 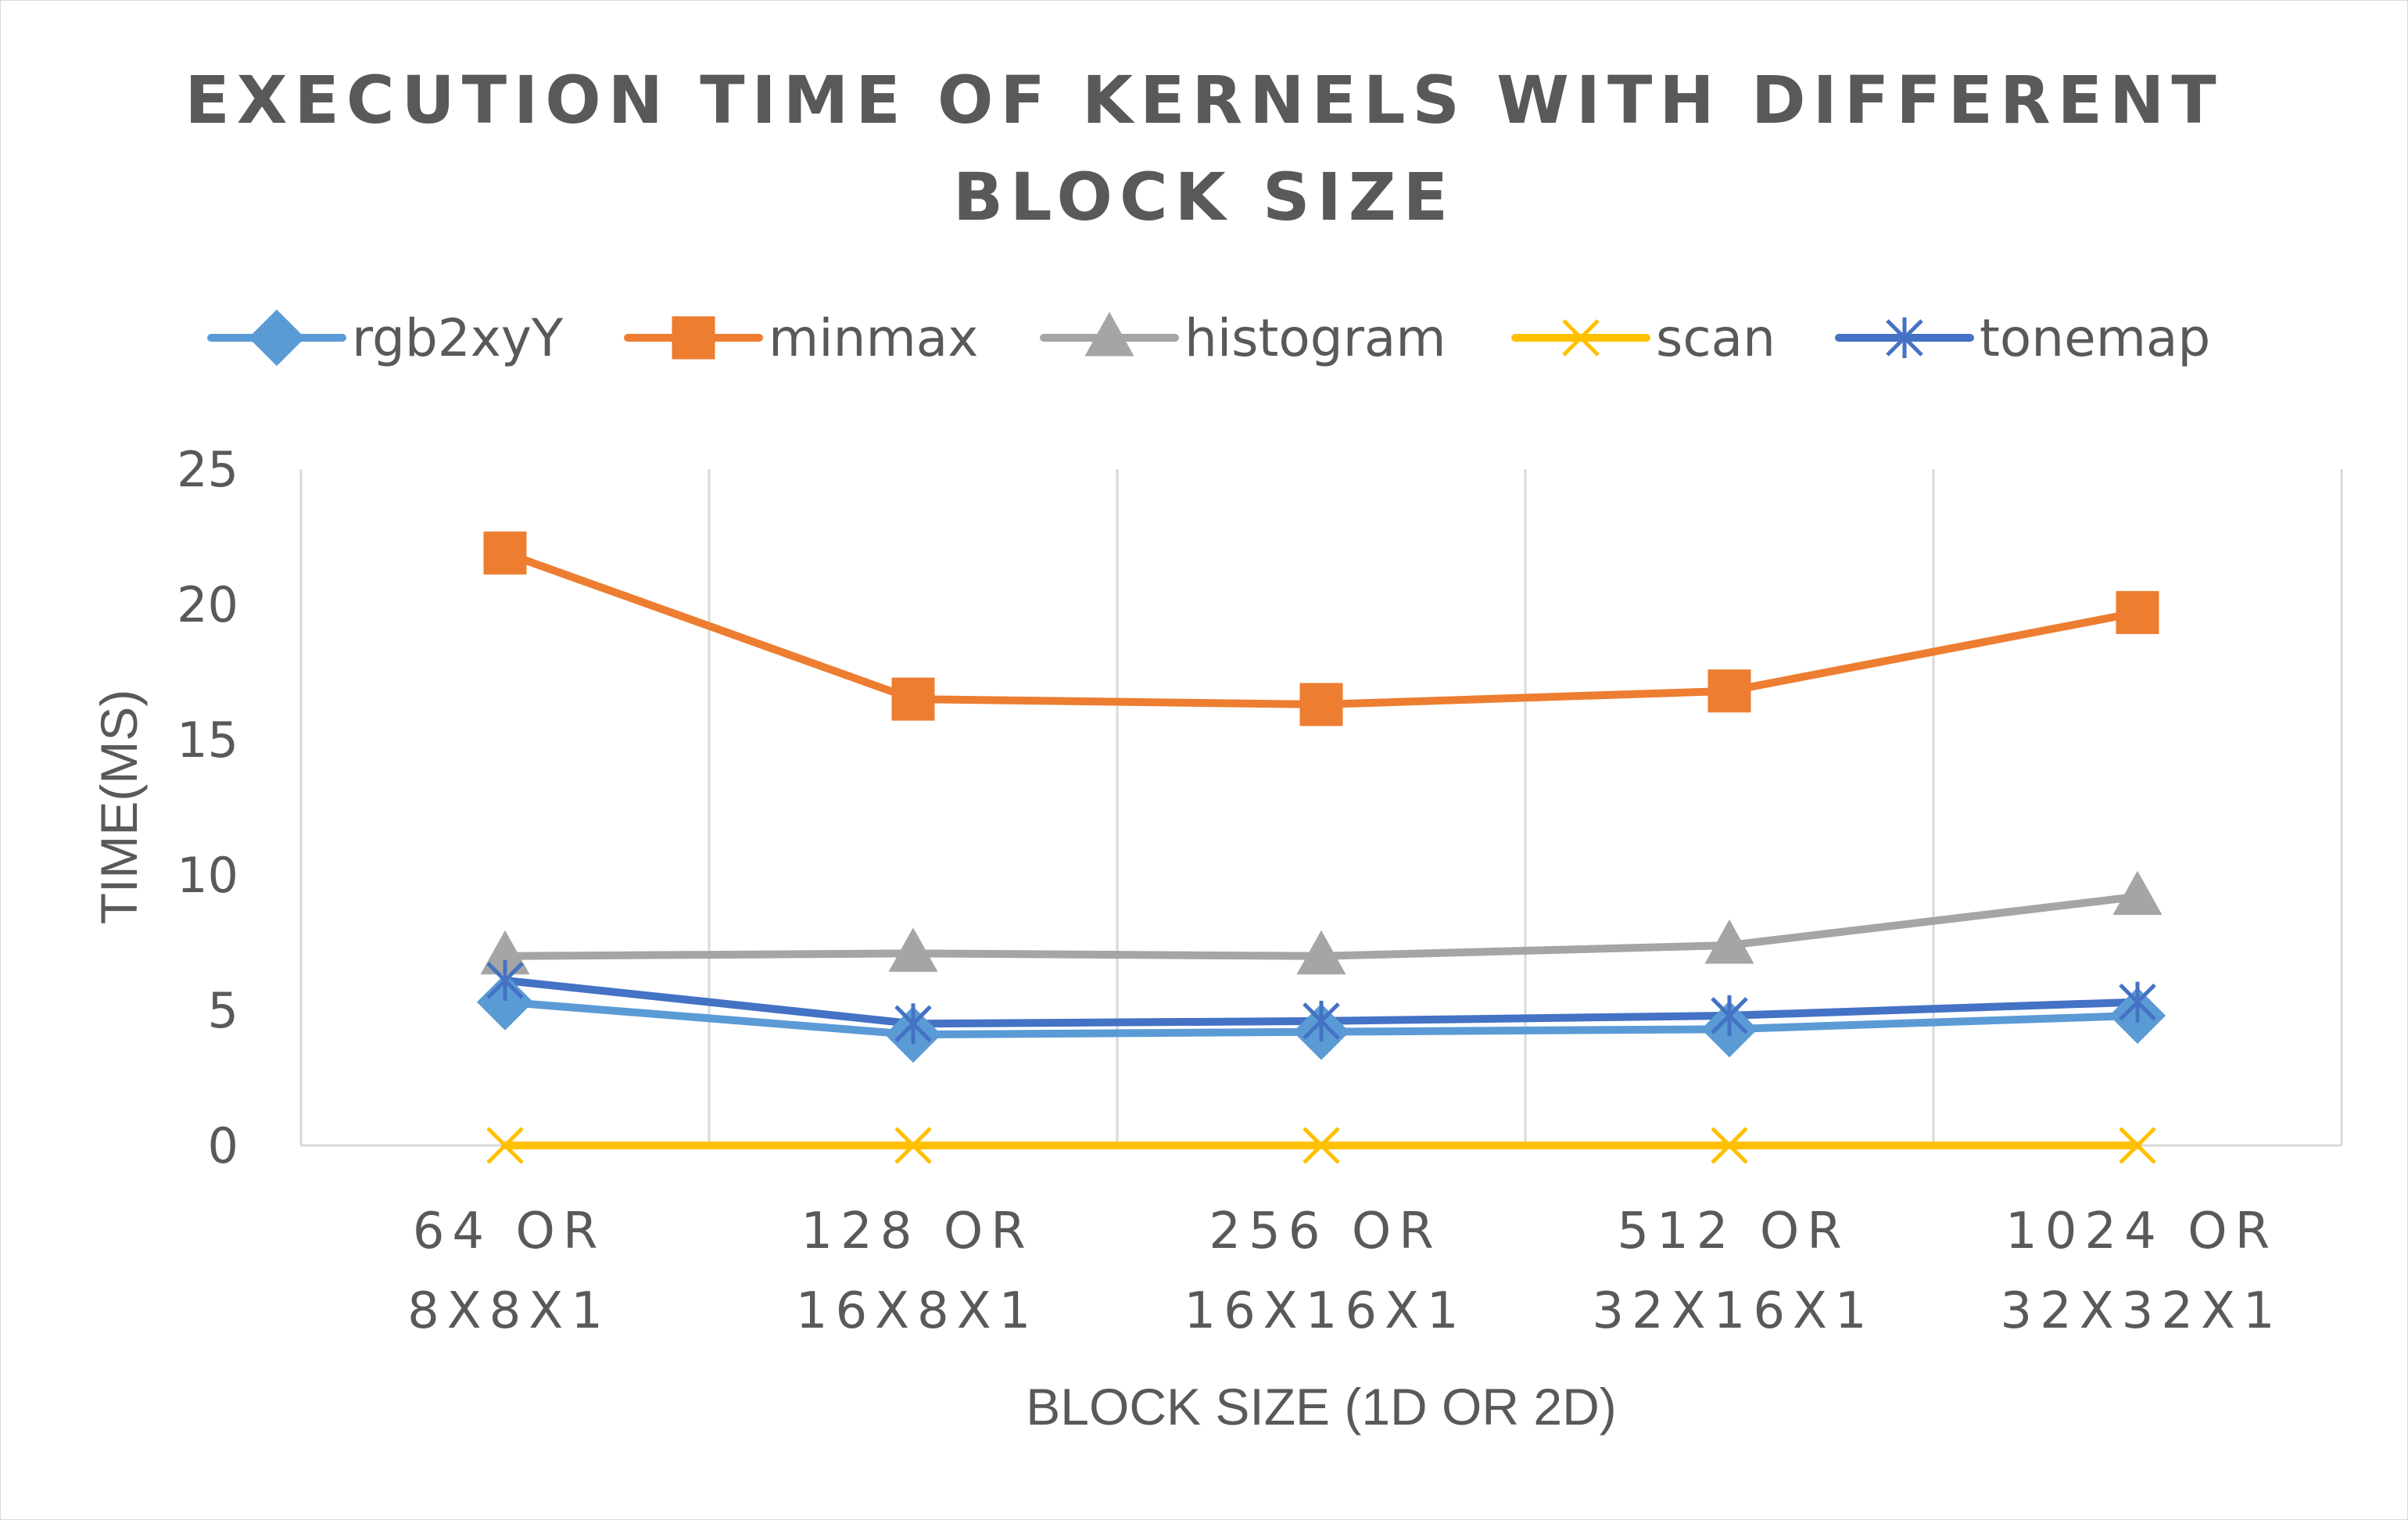 What do you see at coordinates (223, 1145) in the screenshot?
I see `y-tick-label: 0` at bounding box center [223, 1145].